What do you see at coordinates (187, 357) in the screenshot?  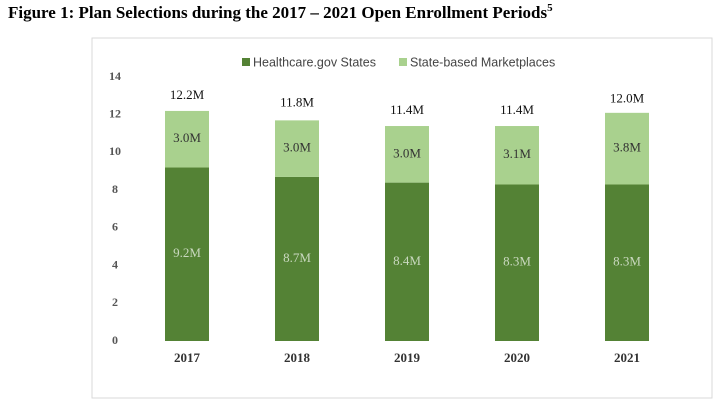 I see `x-tick-label: 2017` at bounding box center [187, 357].